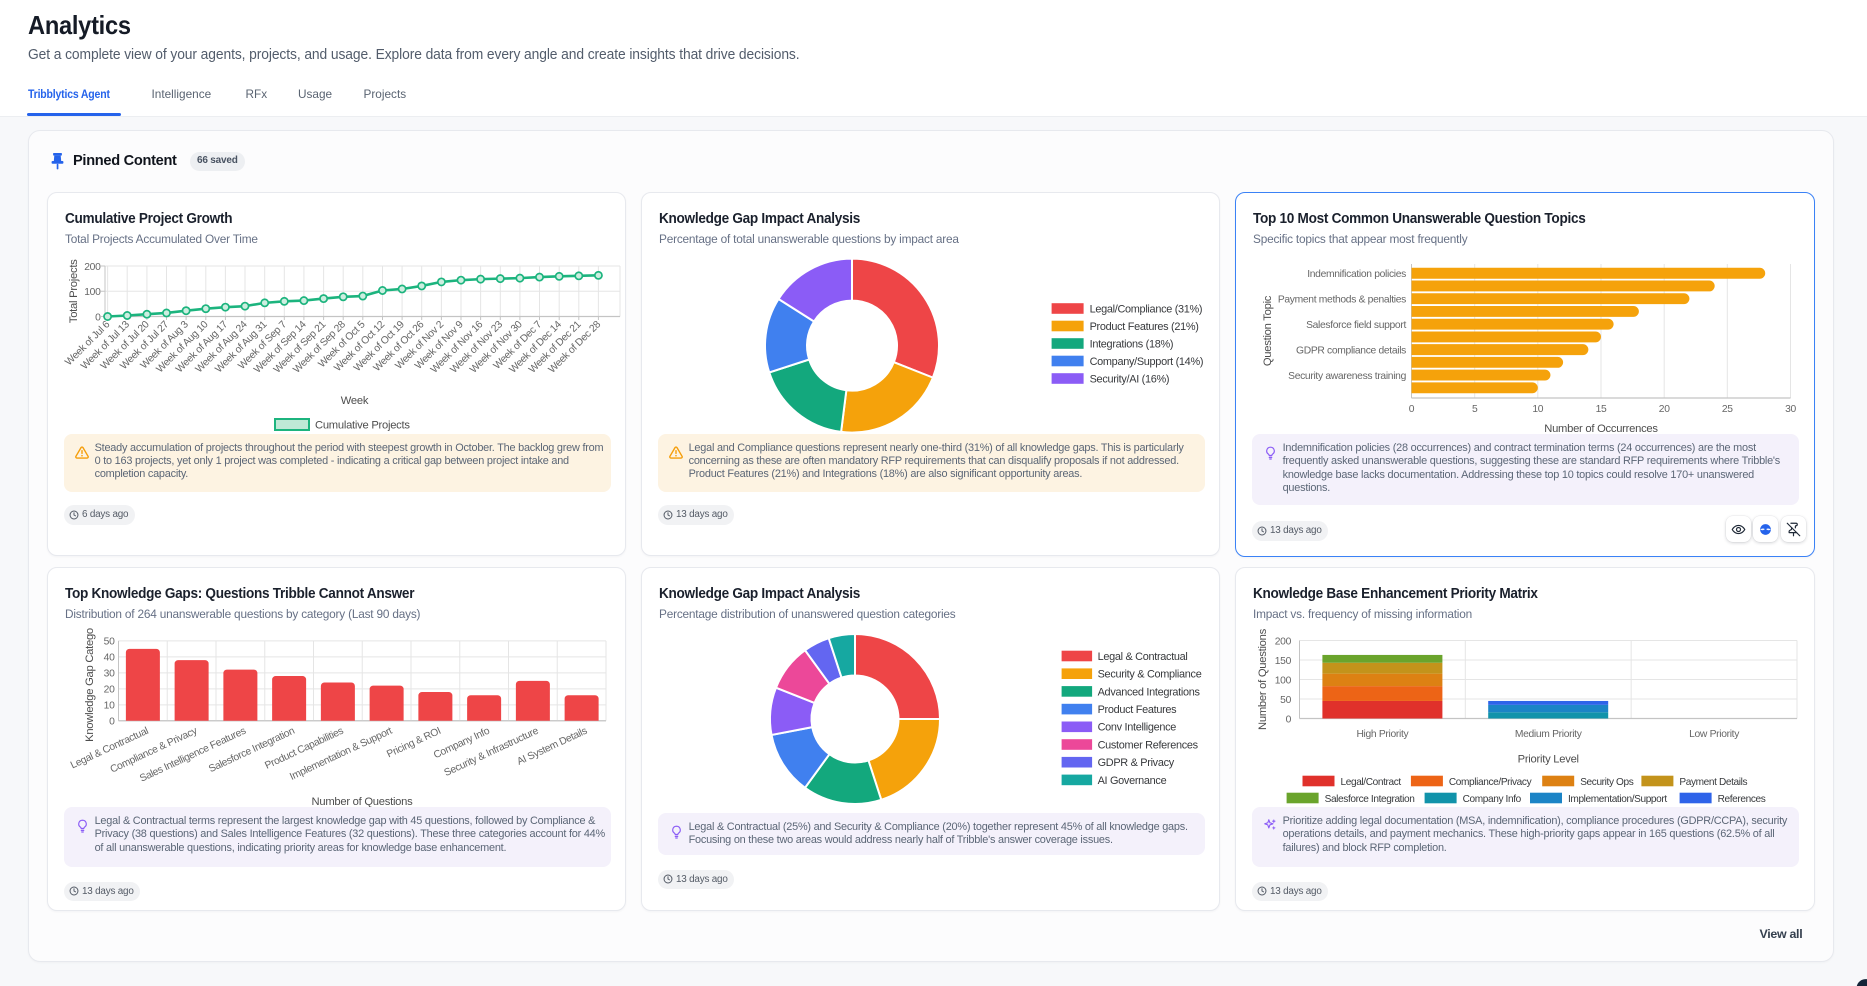  I want to click on svg-text: Week of Aug 17, so click(202, 347).